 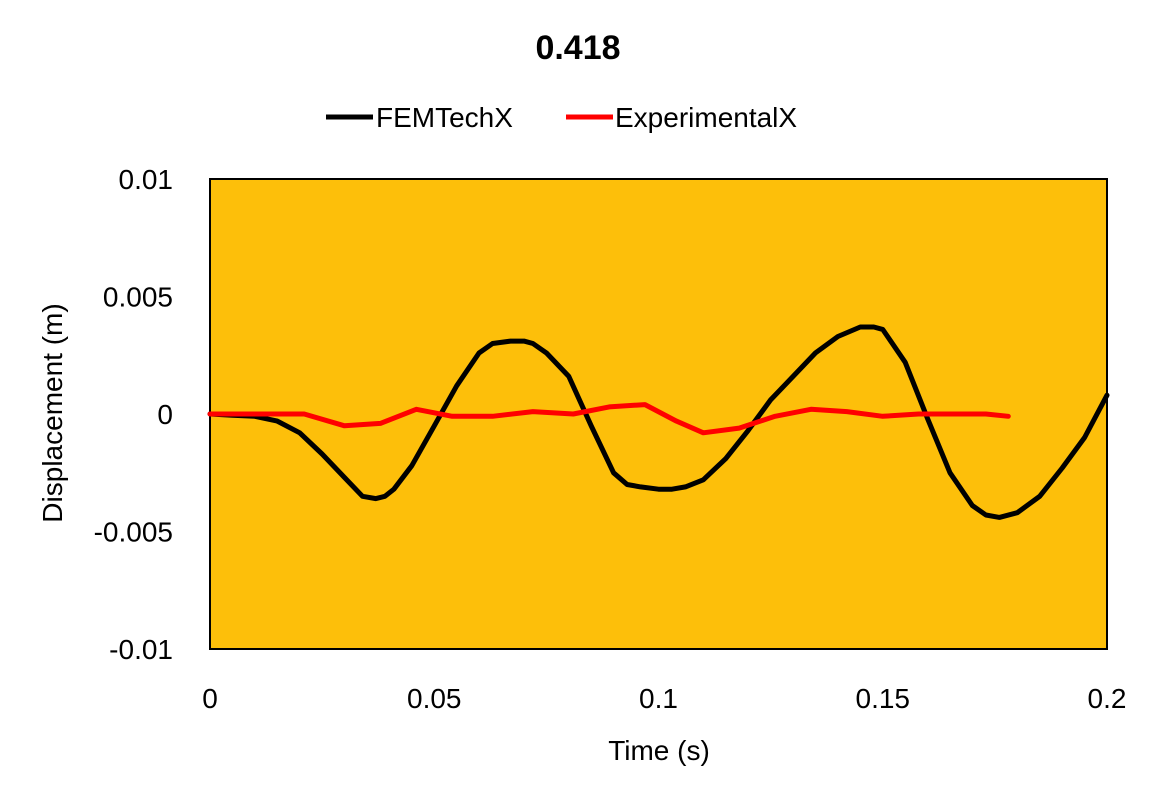 I want to click on y-tick-label: -0.01, so click(x=141, y=649).